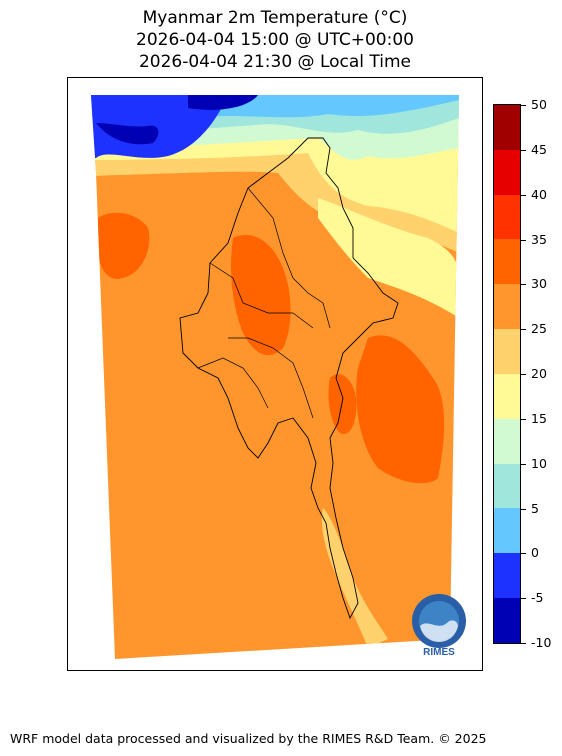 The width and height of the screenshot is (562, 756). I want to click on rimes-logo: RIMES, so click(439, 626).